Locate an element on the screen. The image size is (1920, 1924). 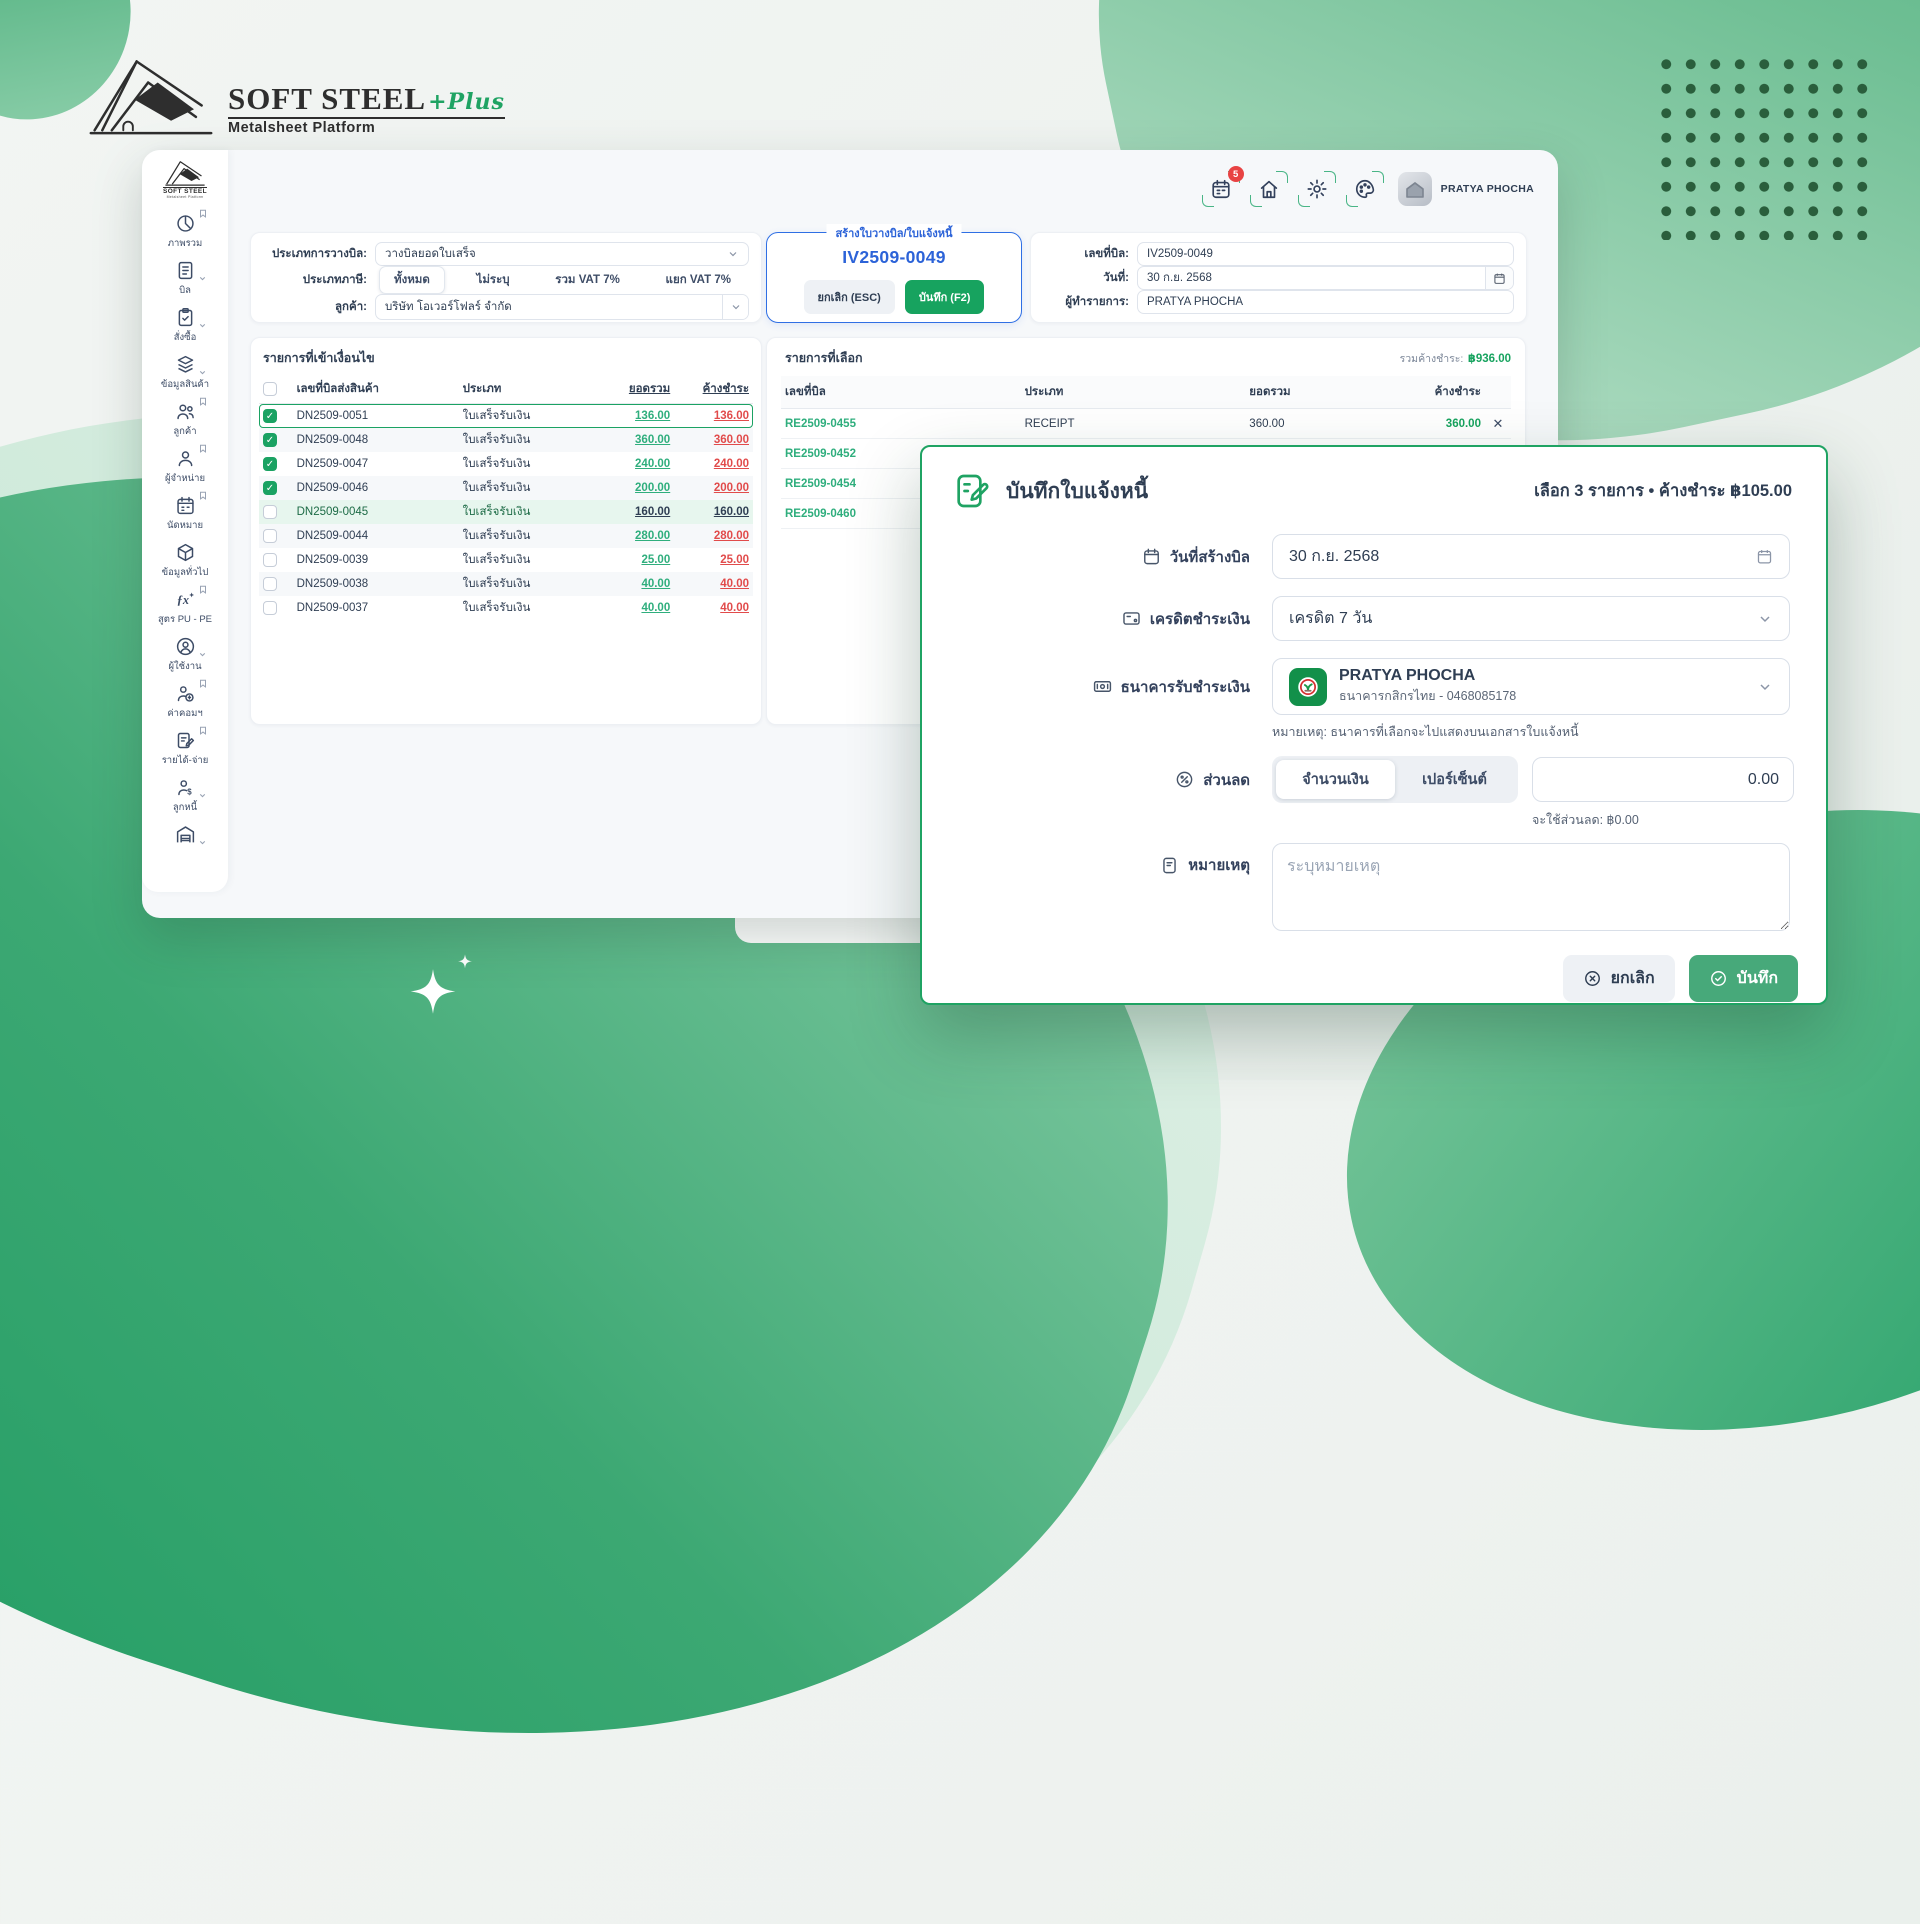
sidebar-item-appointments: นัดหมาย is located at coordinates (185, 514).